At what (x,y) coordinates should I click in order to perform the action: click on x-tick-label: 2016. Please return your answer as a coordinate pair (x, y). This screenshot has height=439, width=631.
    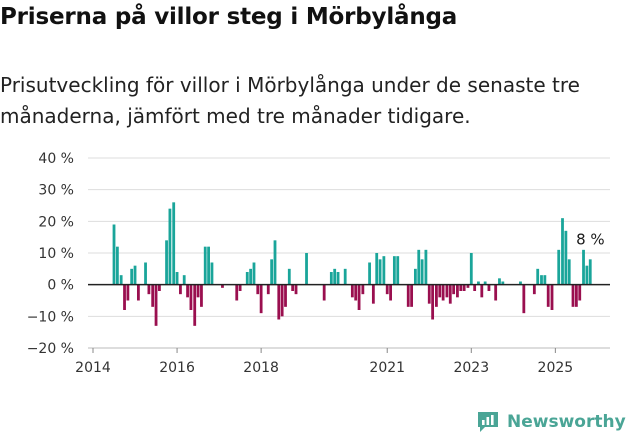
    Looking at the image, I should click on (177, 368).